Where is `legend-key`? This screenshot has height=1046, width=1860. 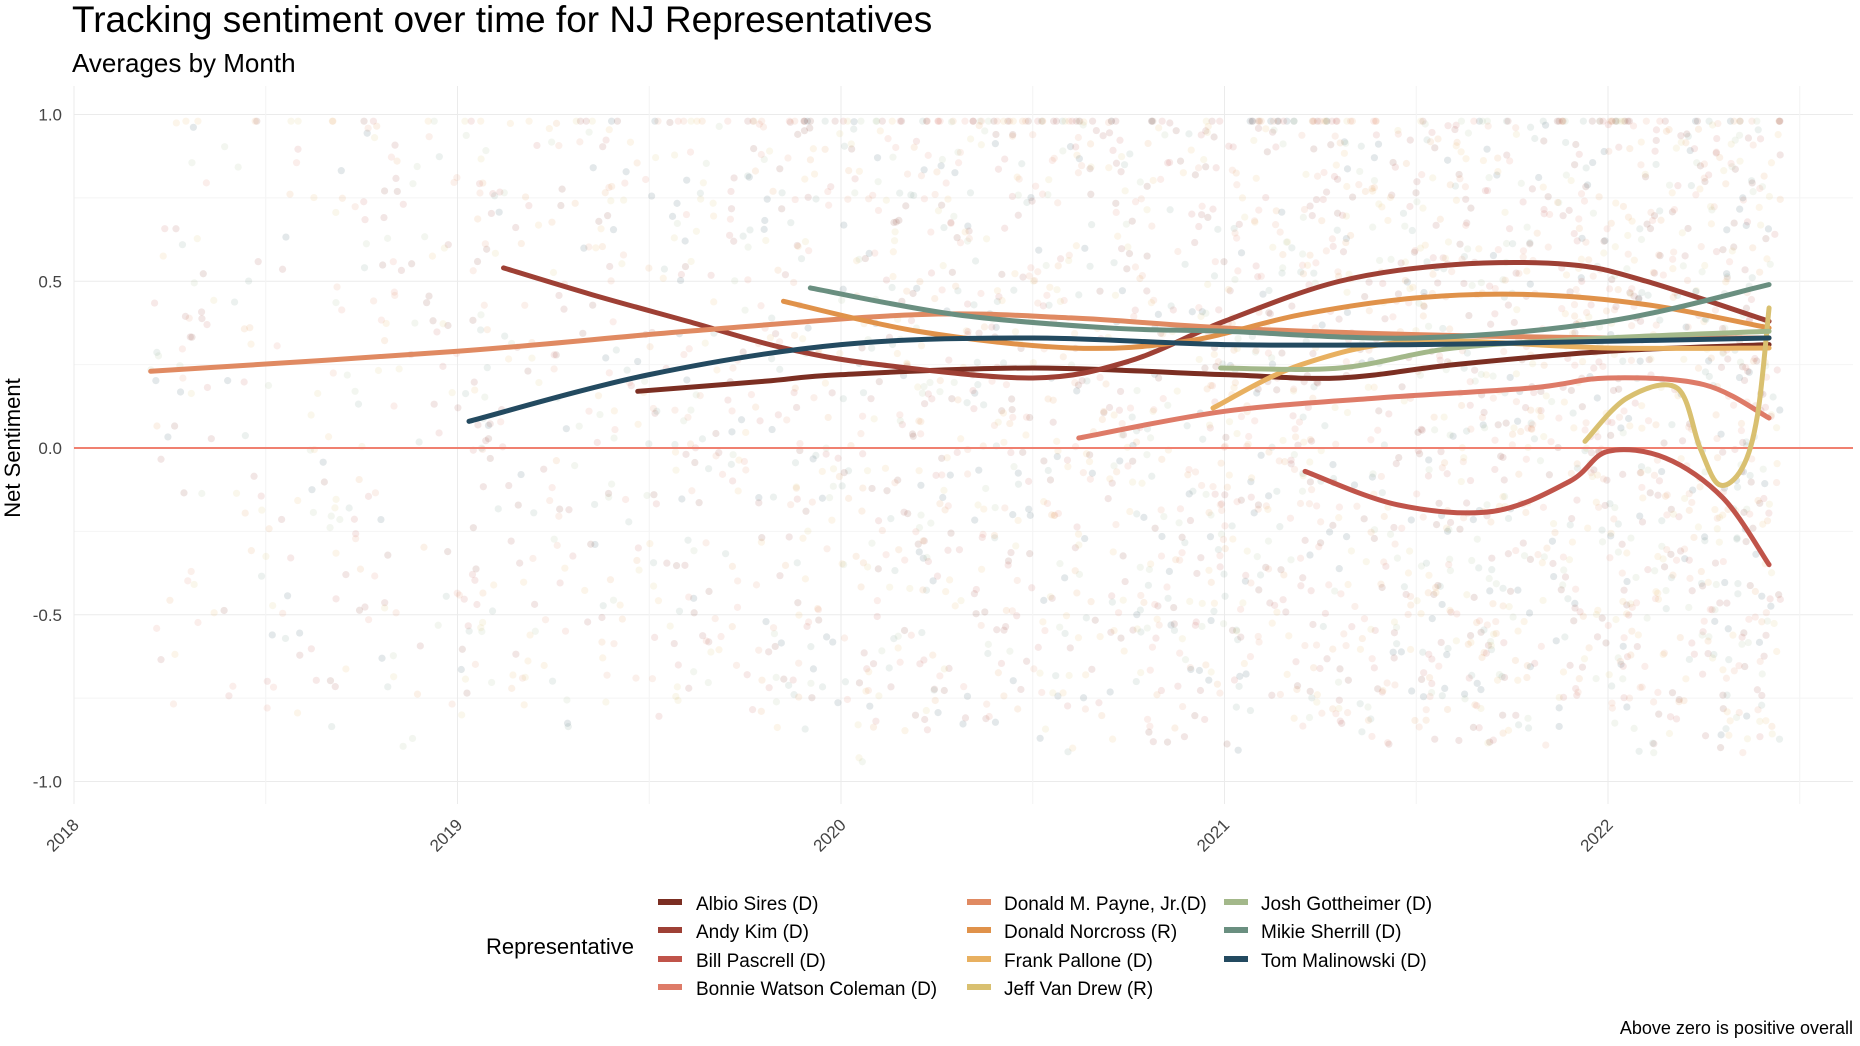 legend-key is located at coordinates (670, 902).